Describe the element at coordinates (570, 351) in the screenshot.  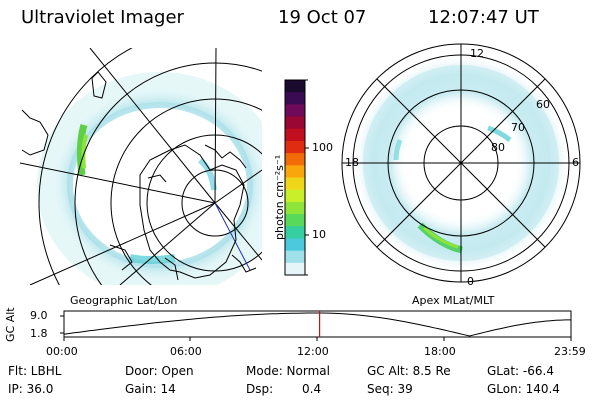
I see `time-tick-2359: 23:59` at that location.